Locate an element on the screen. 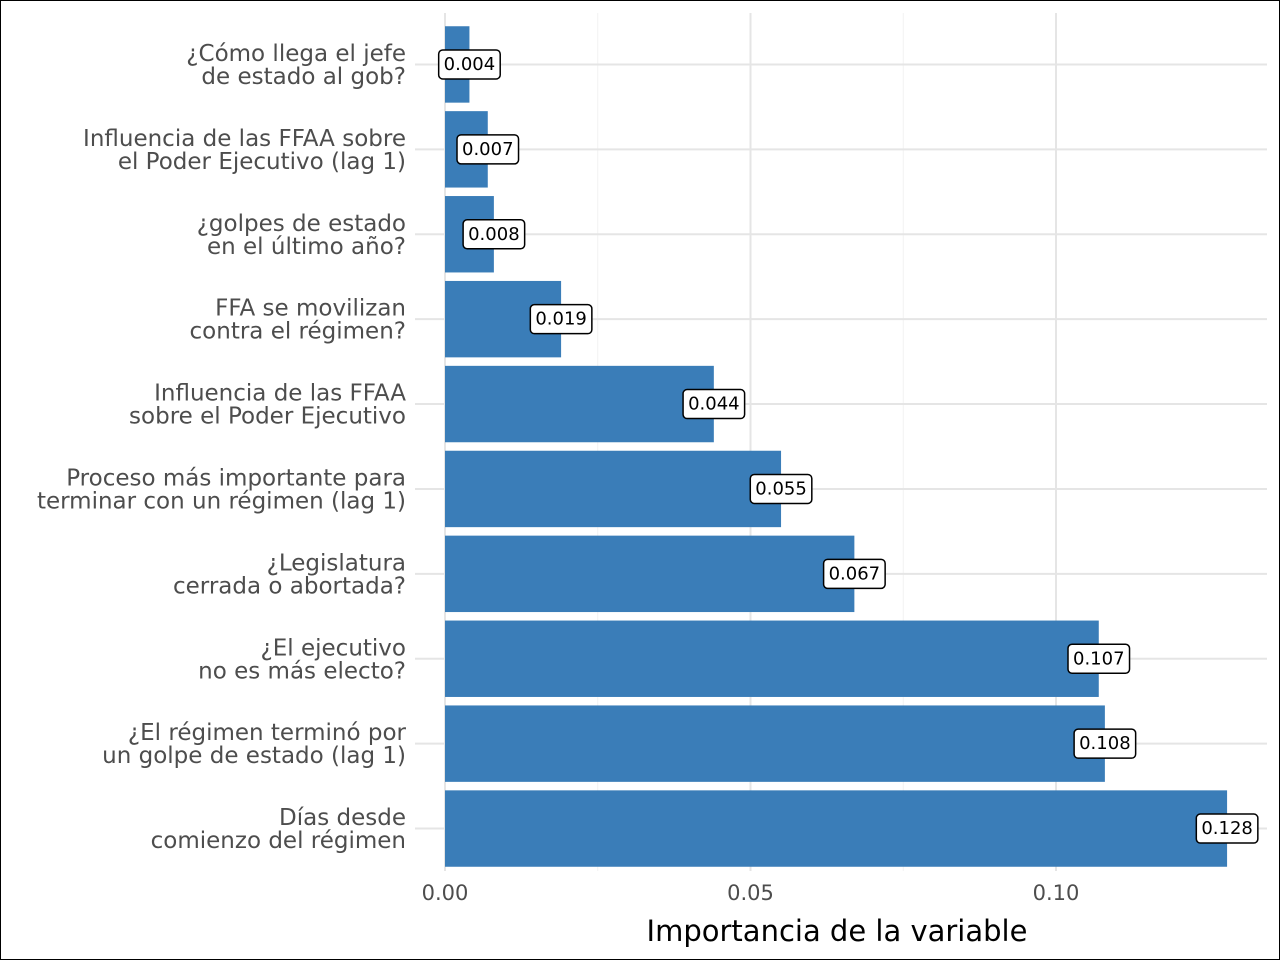 The height and width of the screenshot is (960, 1280). y-tick-label-line: contra el régimen? is located at coordinates (298, 332).